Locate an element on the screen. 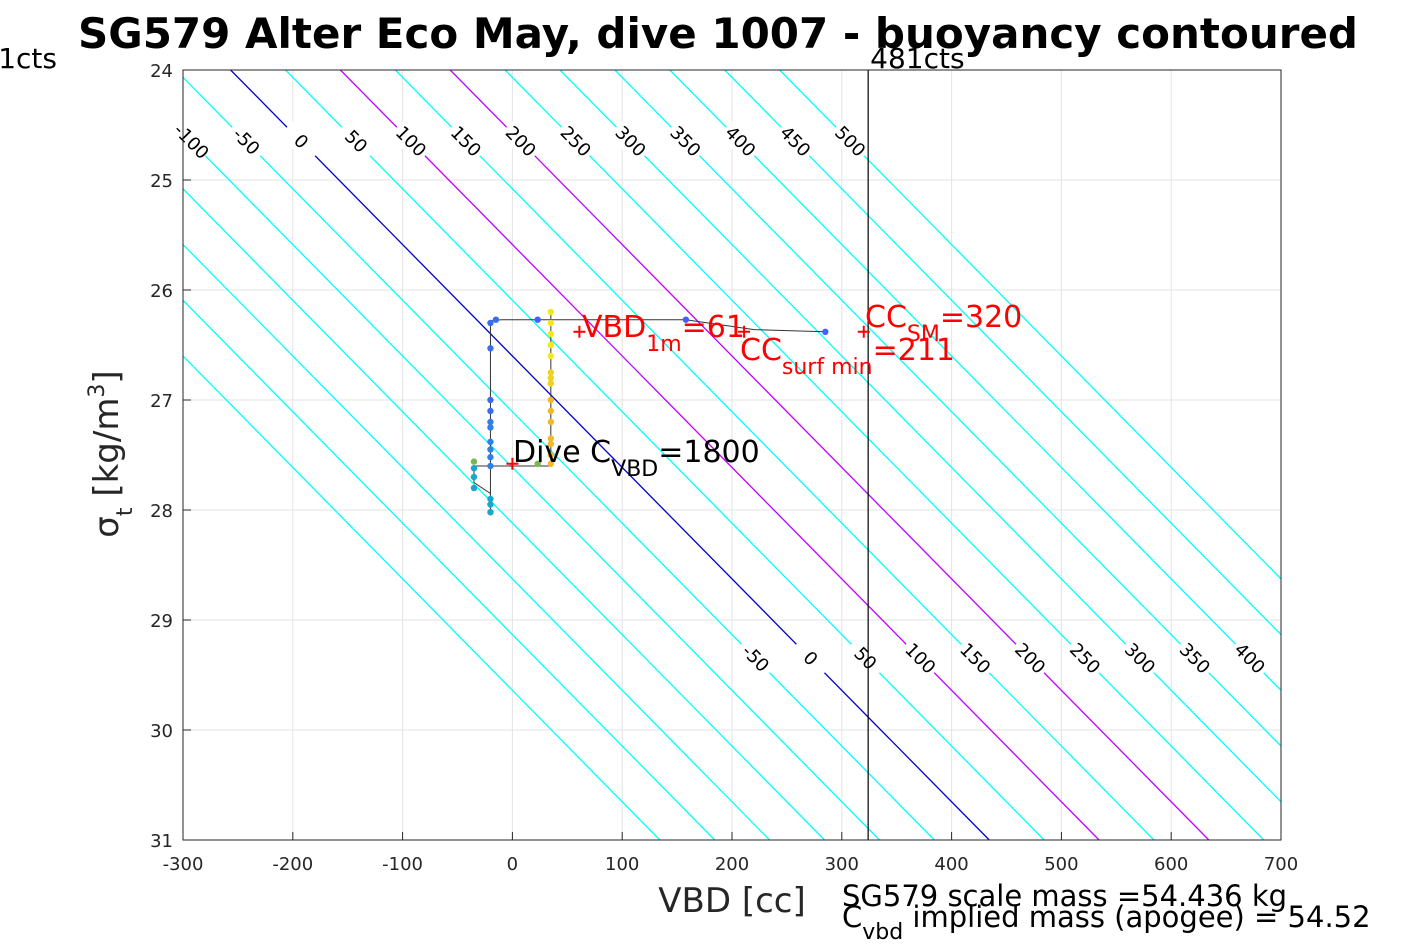 The width and height of the screenshot is (1417, 945). vbd-1m-sub: 1m is located at coordinates (663, 344).